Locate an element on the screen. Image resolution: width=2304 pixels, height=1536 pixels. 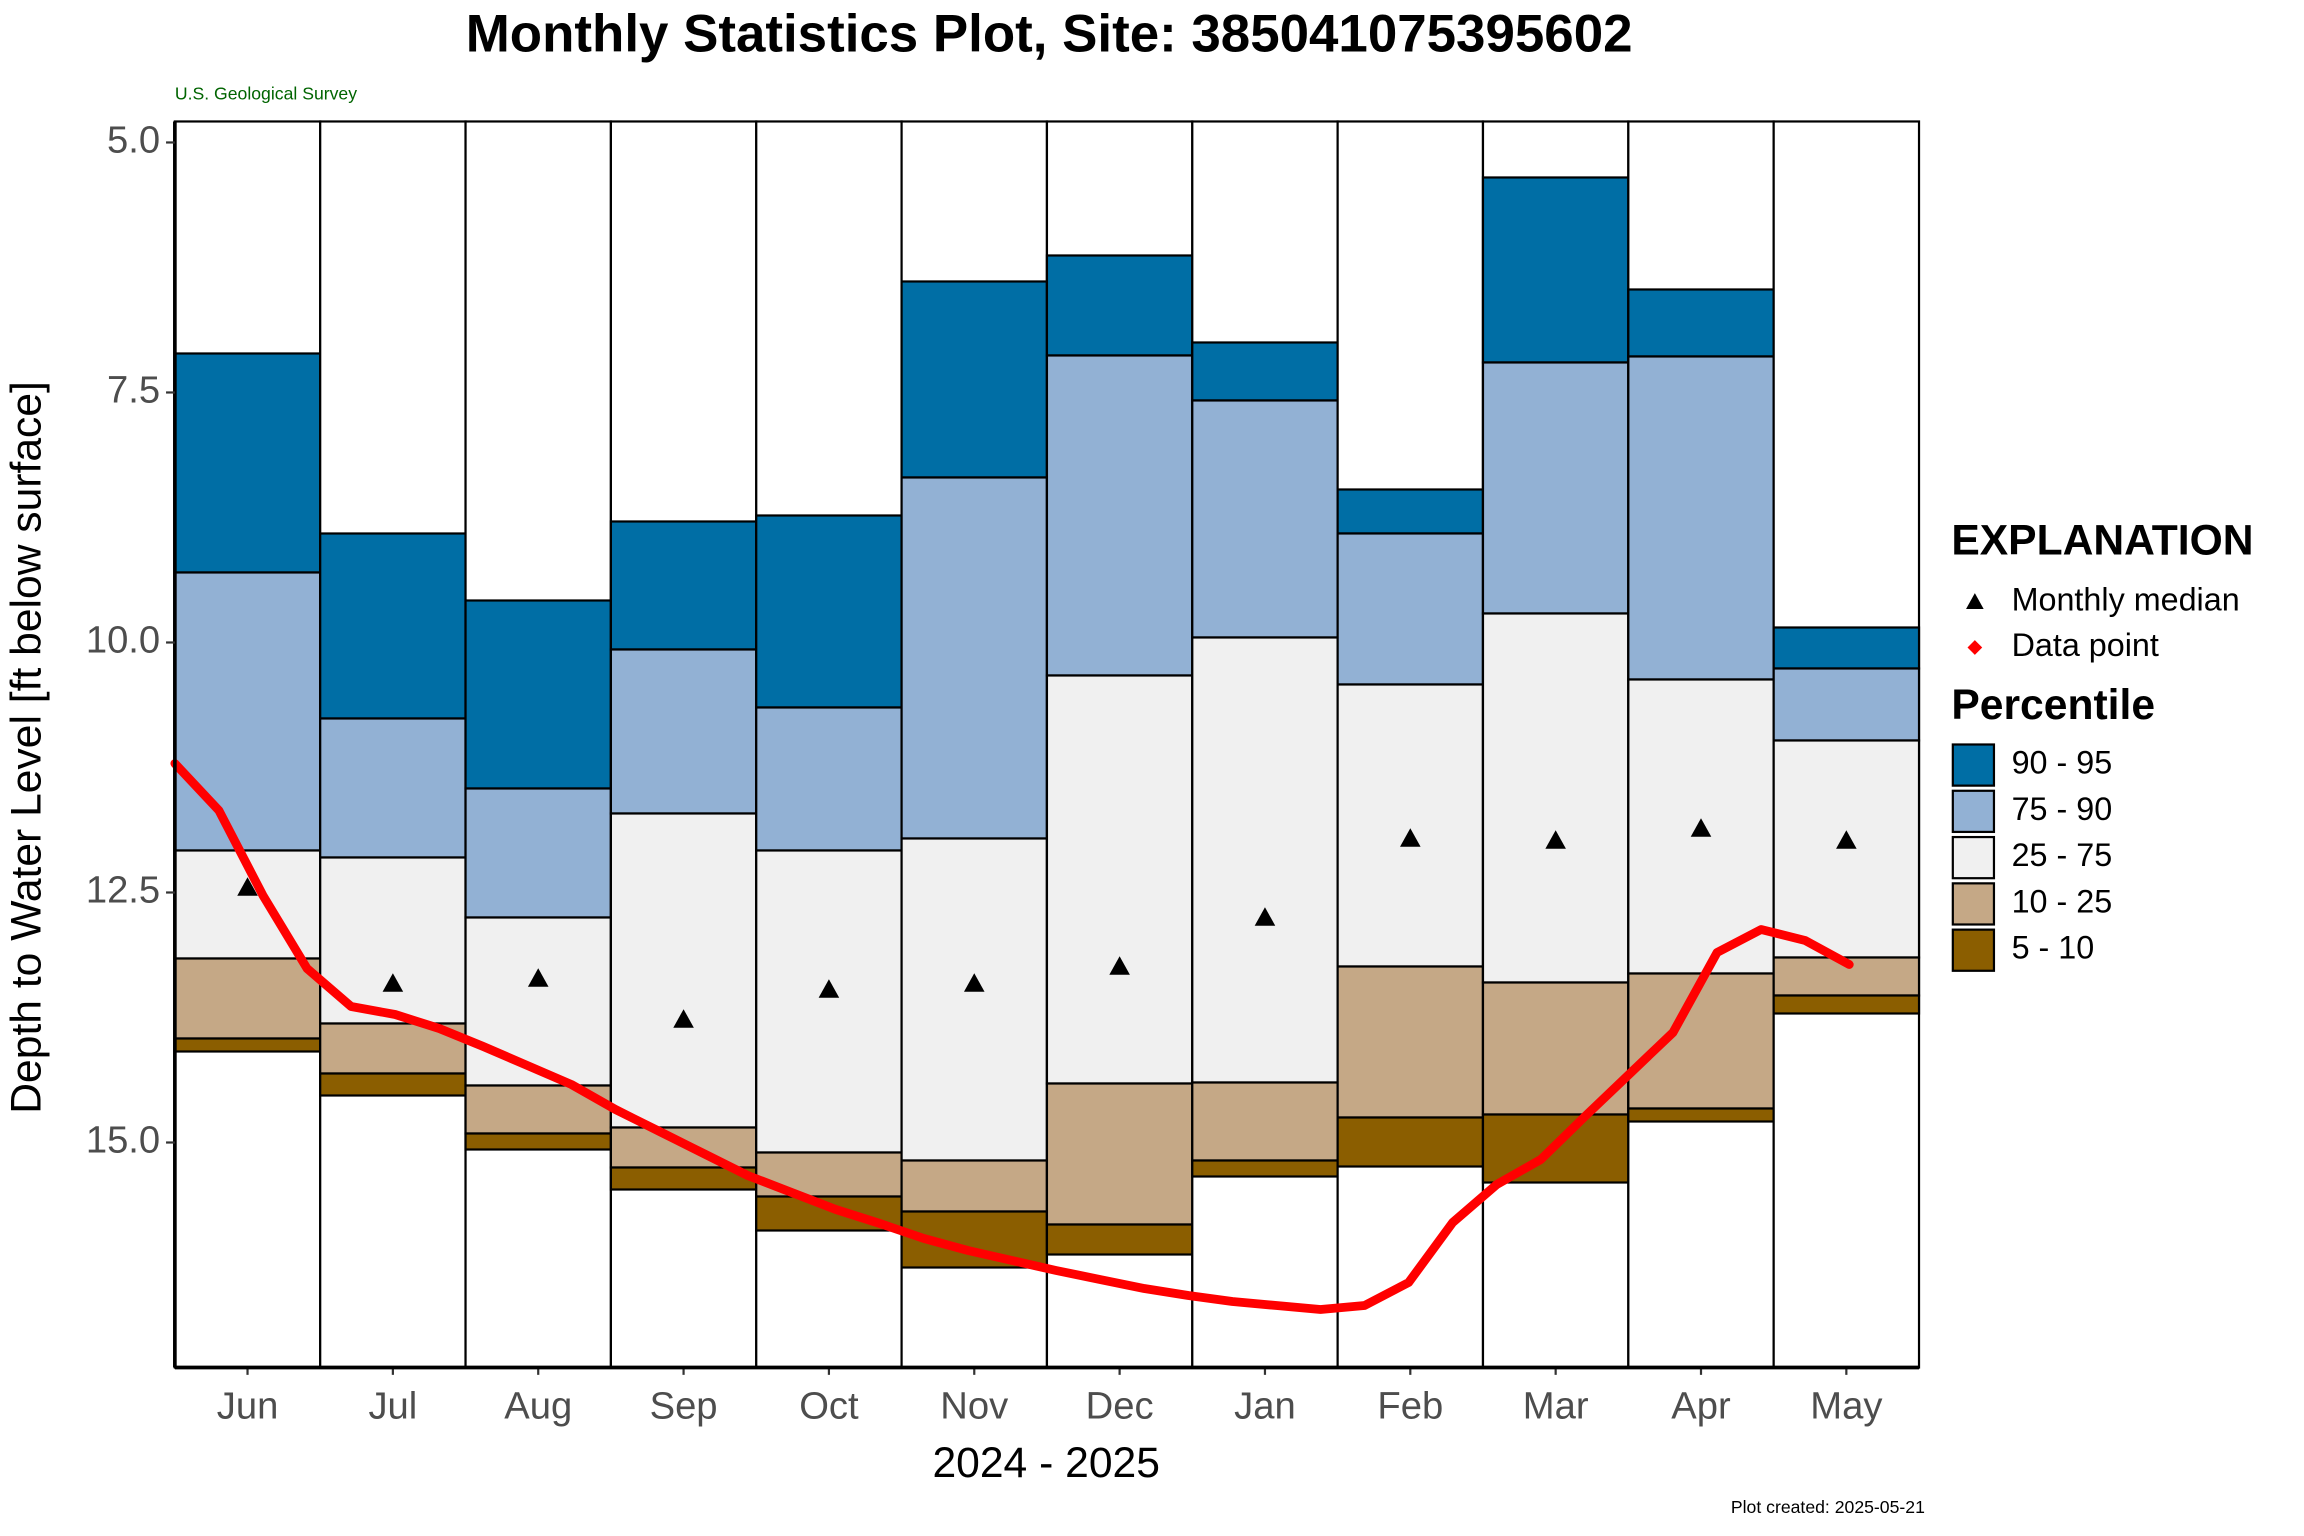
x-tick-label: Jul is located at coordinates (392, 1406).